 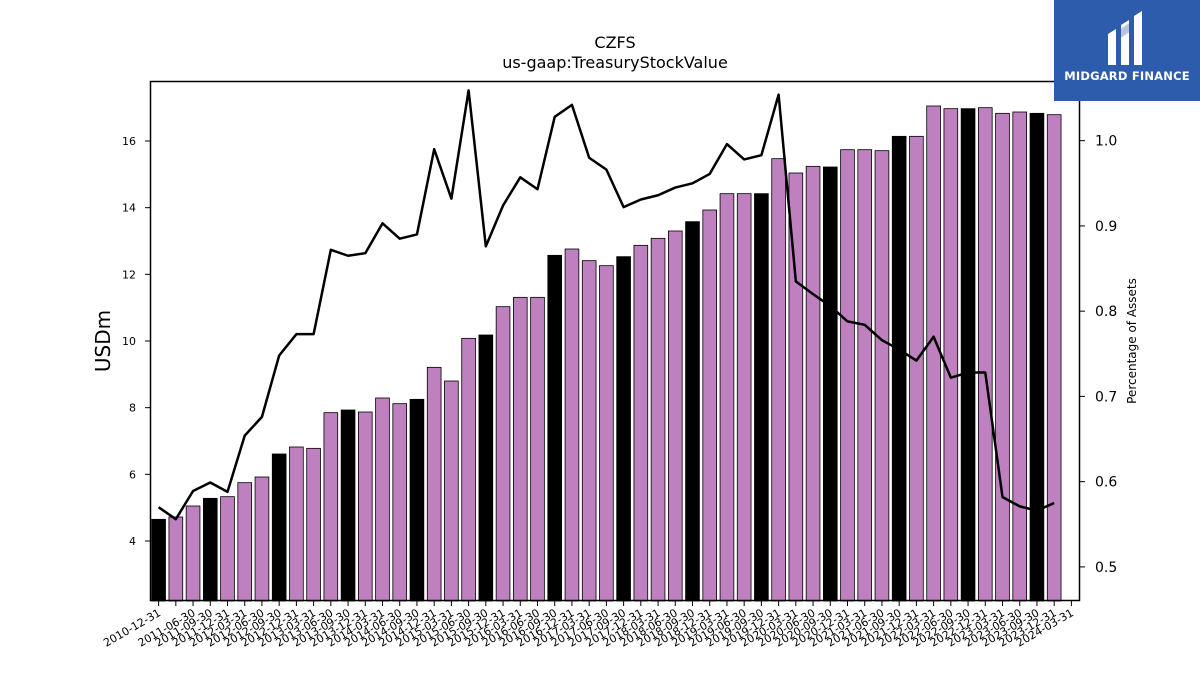 I want to click on y-tick-label: 14, so click(x=129, y=208).